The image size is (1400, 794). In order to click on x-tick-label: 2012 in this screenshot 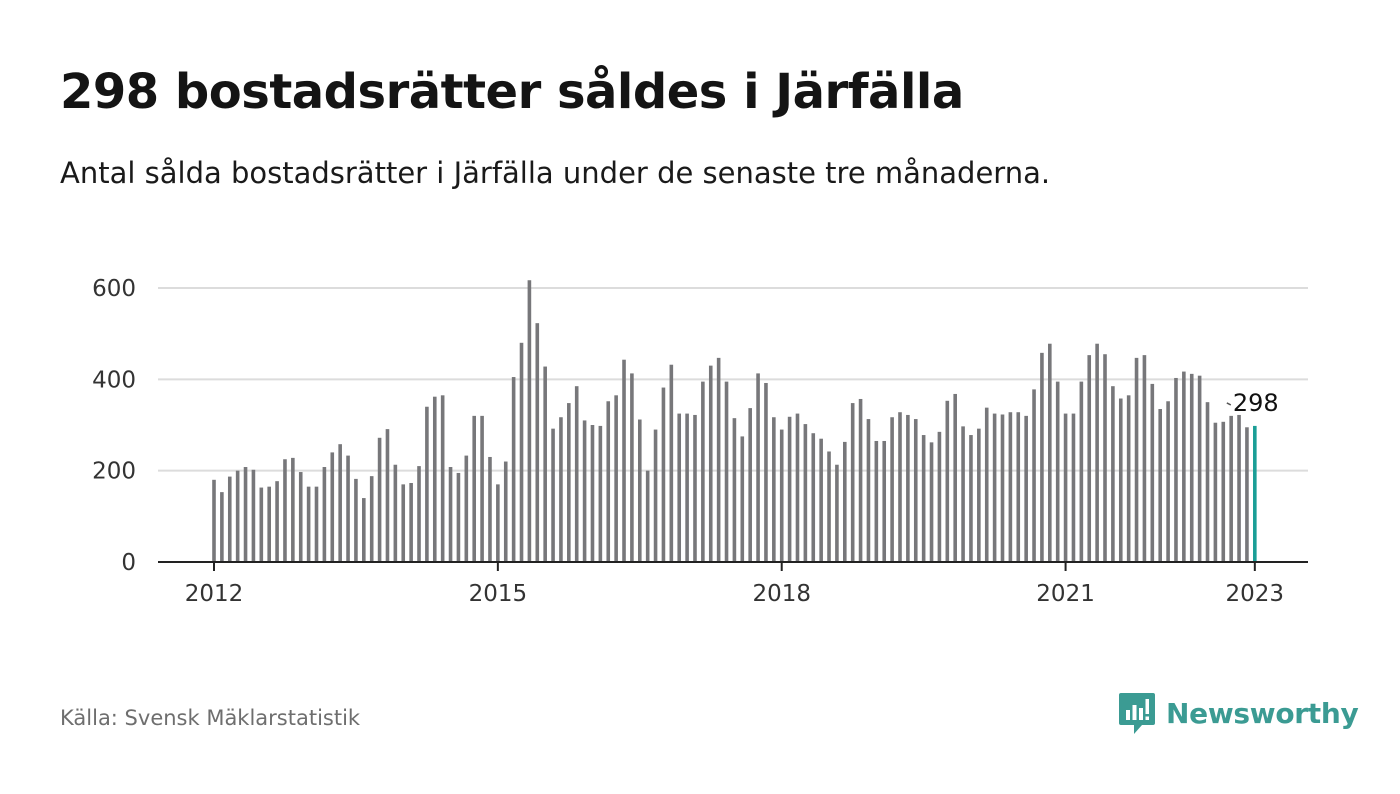, I will do `click(214, 594)`.